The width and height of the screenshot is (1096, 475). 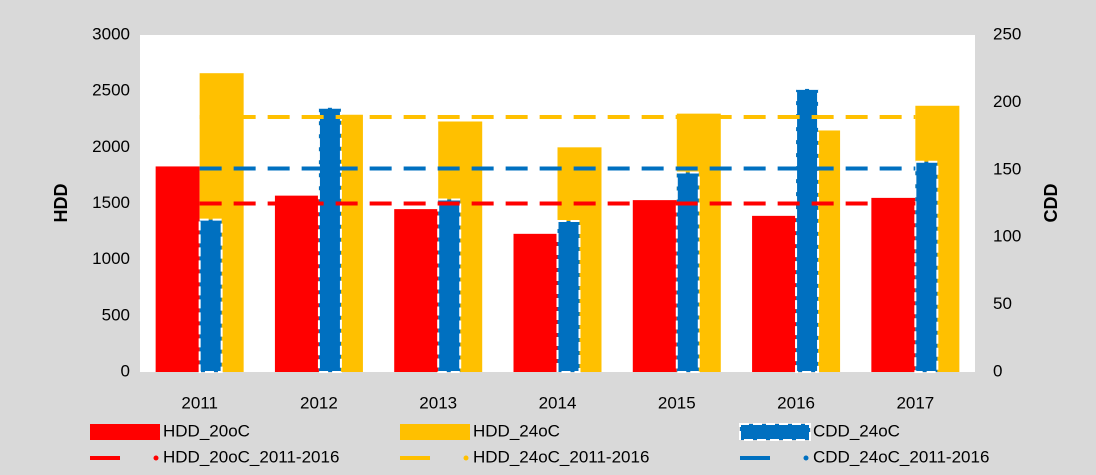 I want to click on y-tick-label: 500, so click(x=116, y=314).